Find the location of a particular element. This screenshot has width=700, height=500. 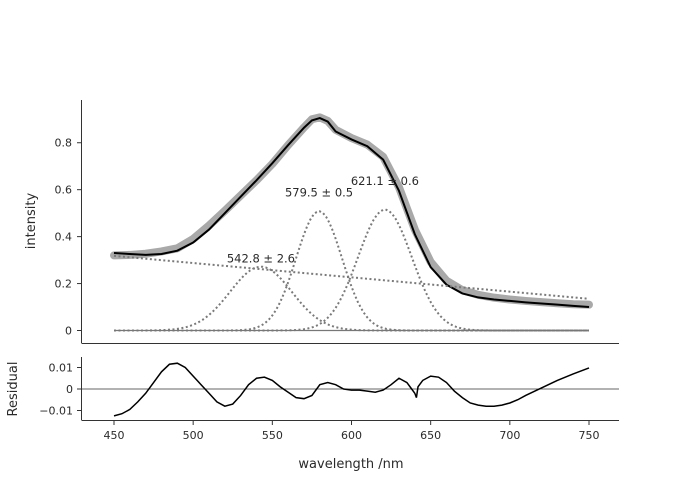

x-tick-label: 450 is located at coordinates (114, 435).